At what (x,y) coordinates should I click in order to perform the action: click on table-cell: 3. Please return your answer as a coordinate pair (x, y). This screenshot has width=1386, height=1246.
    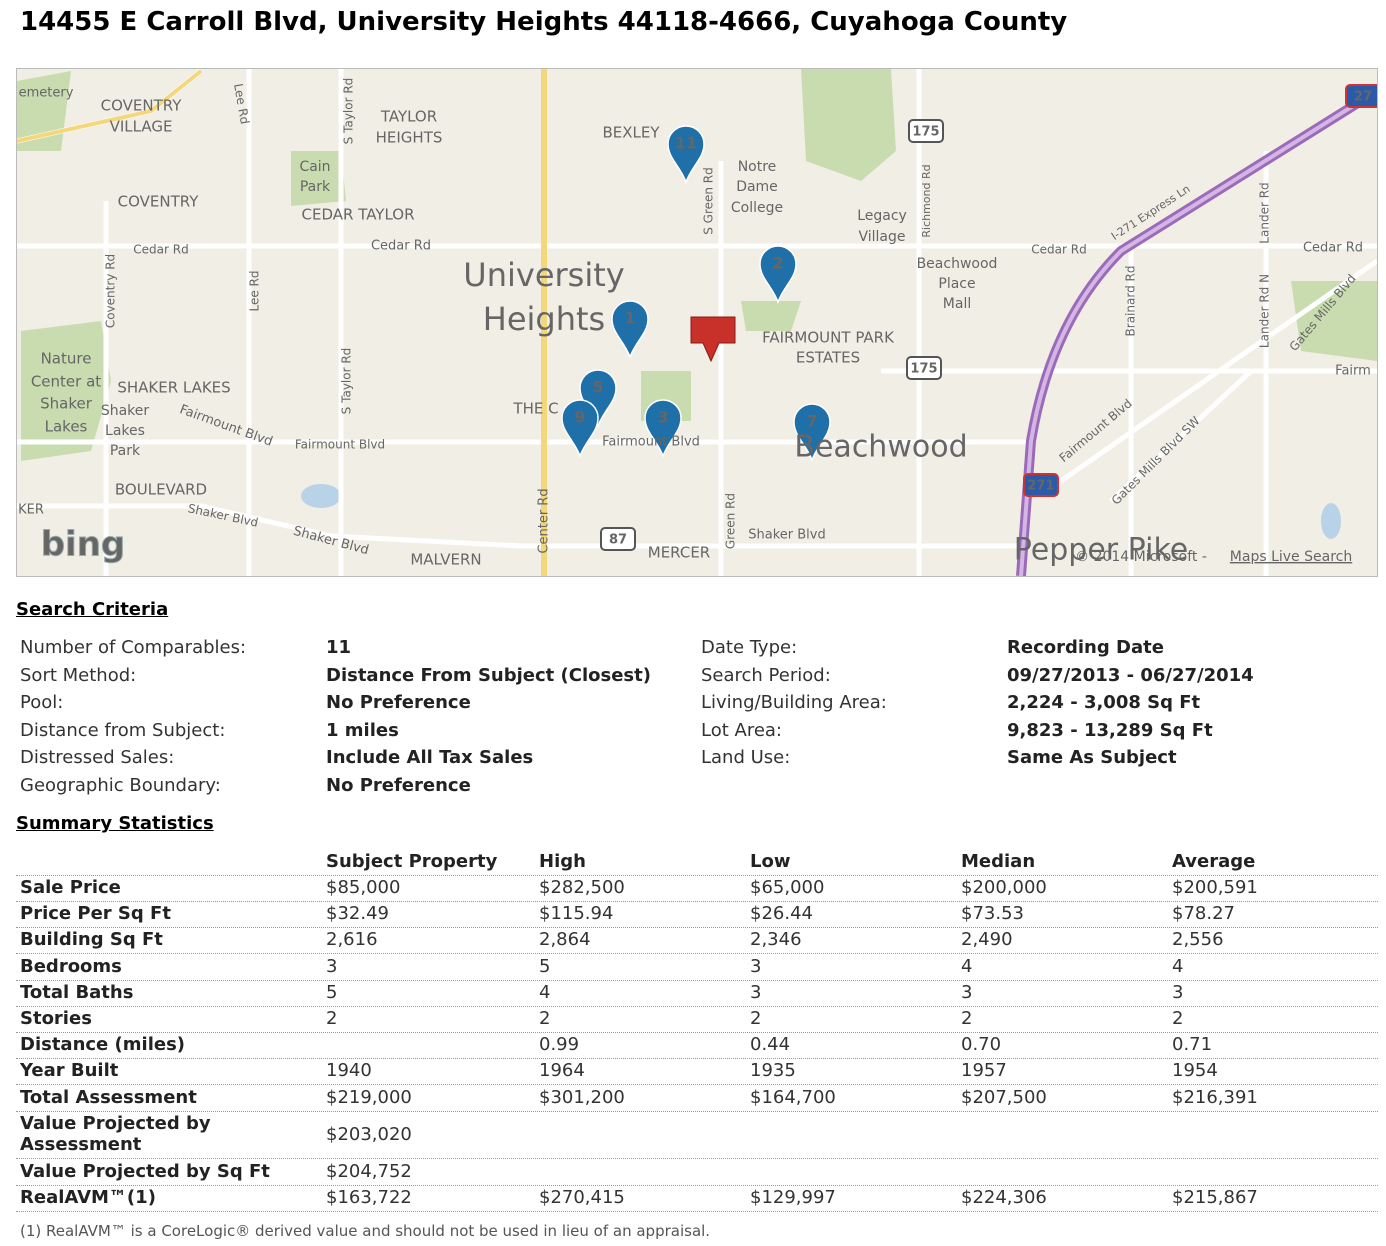
    Looking at the image, I should click on (1178, 992).